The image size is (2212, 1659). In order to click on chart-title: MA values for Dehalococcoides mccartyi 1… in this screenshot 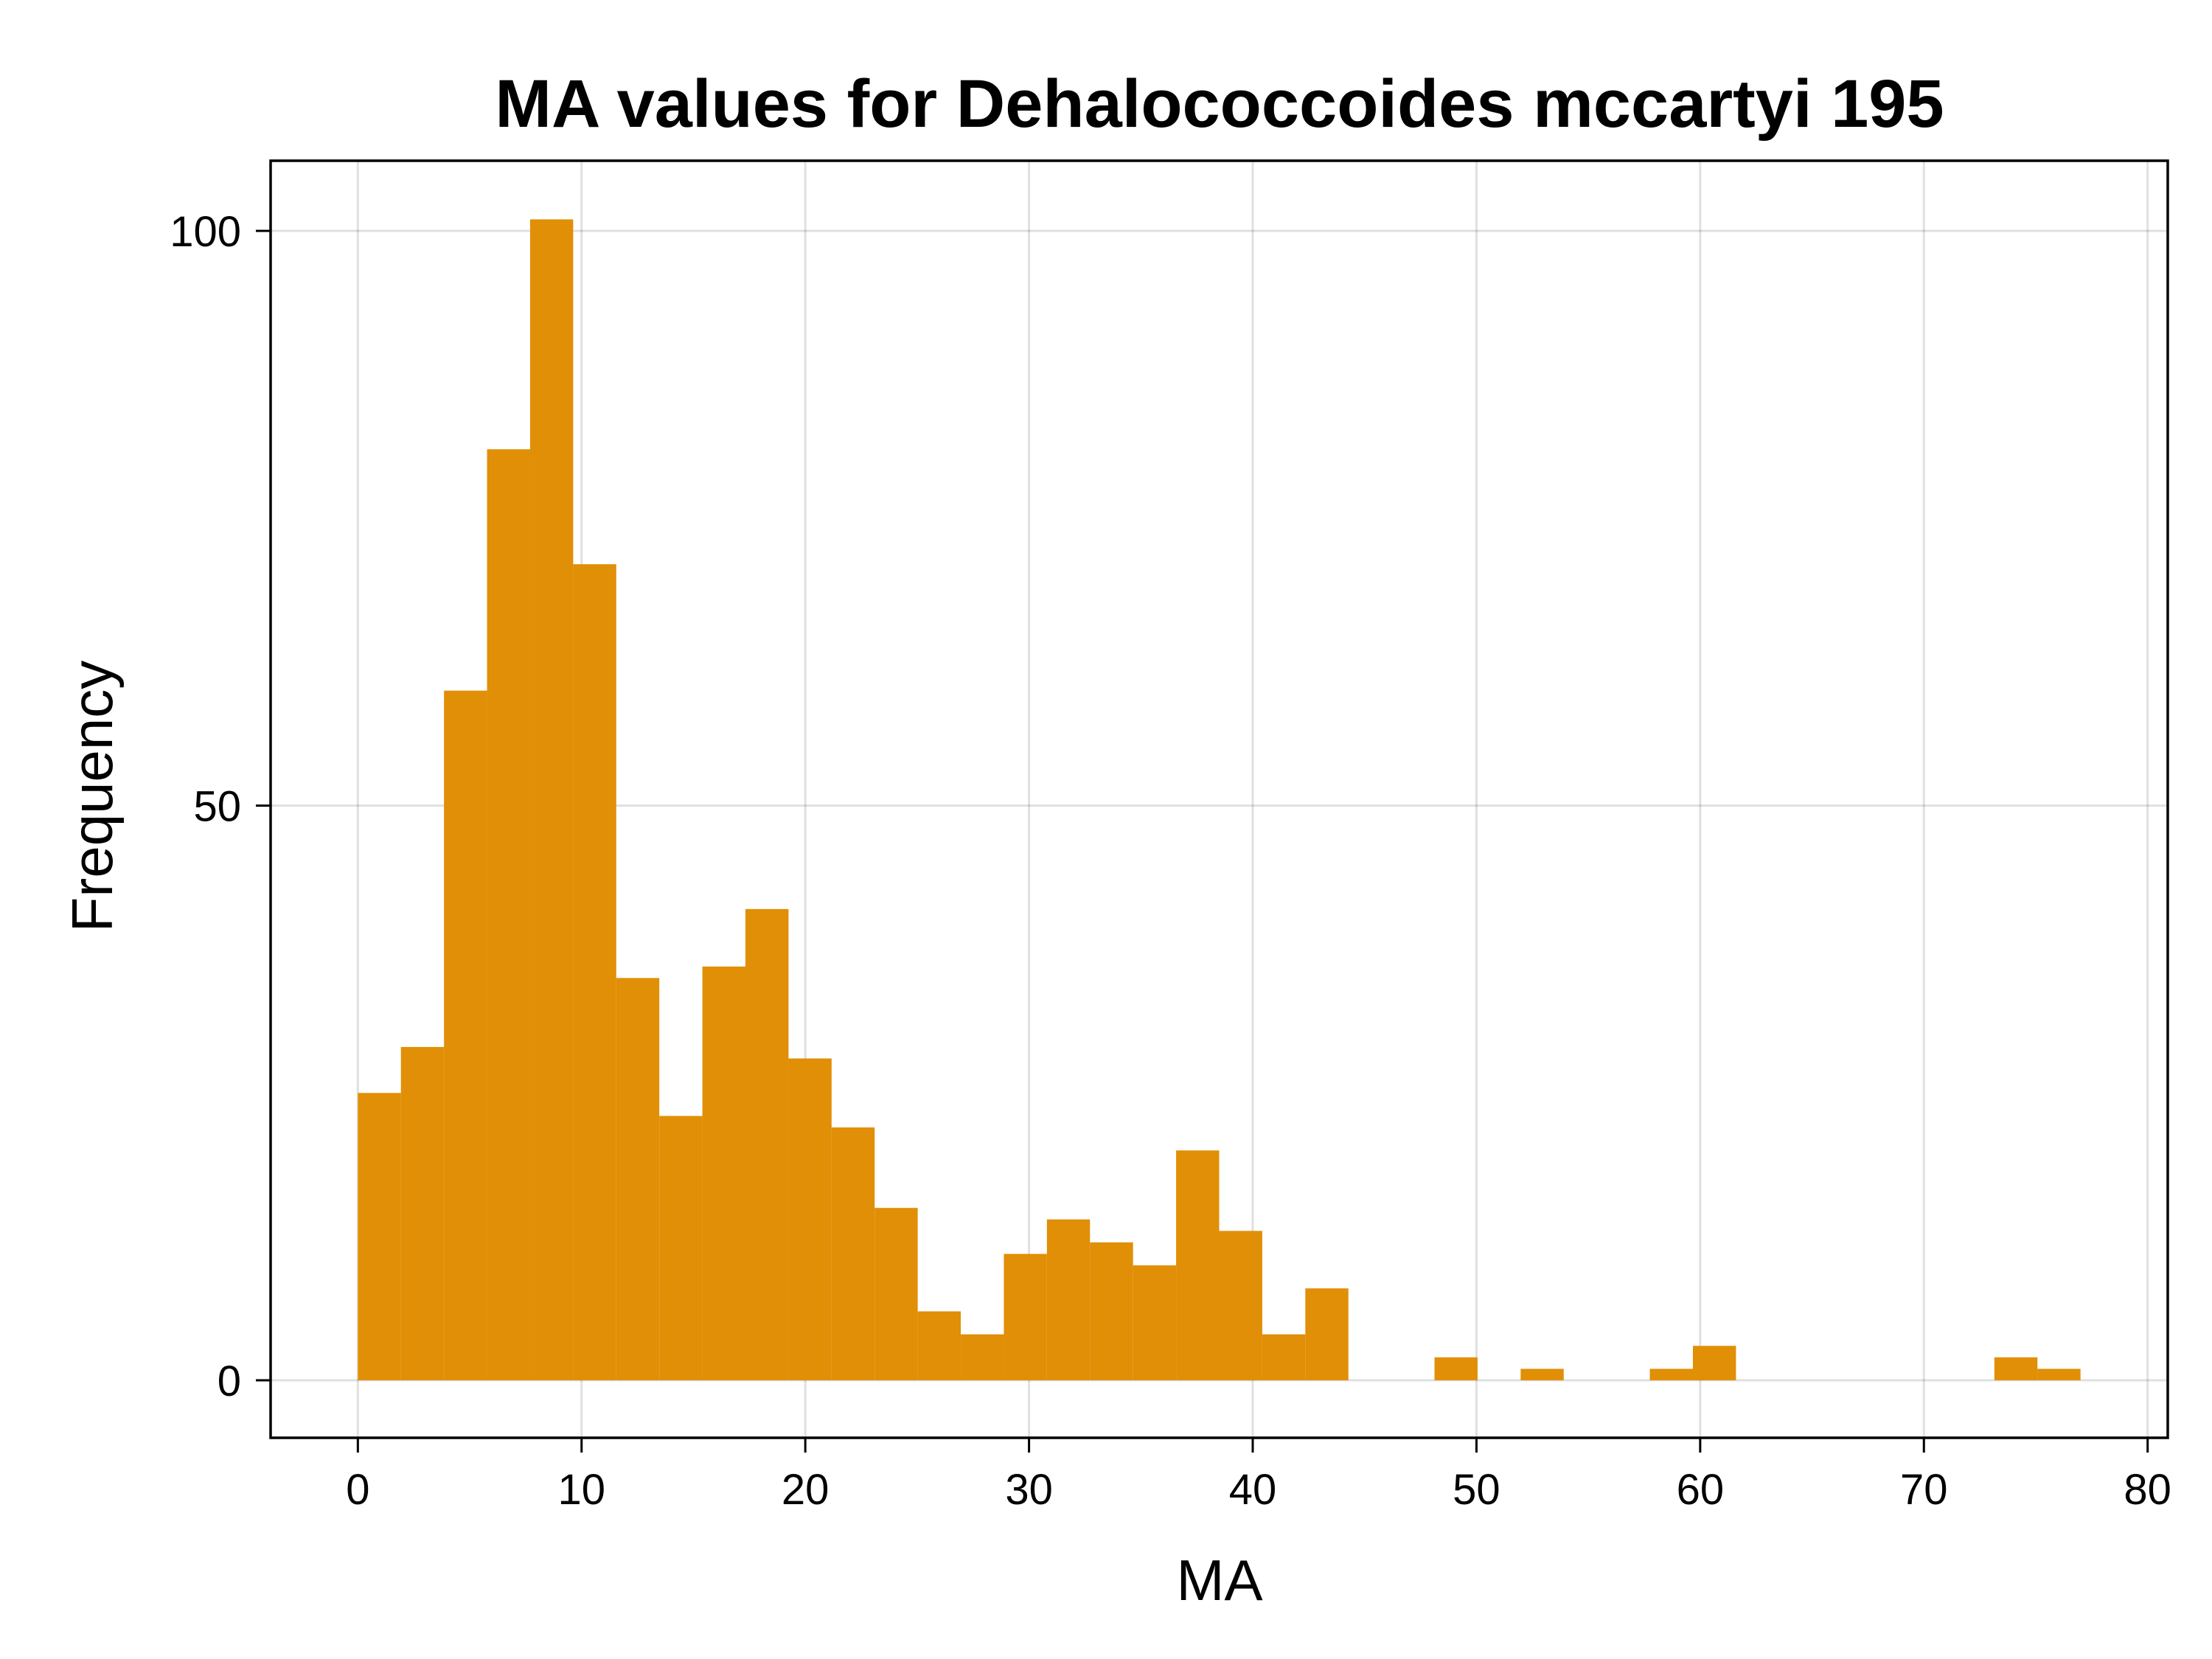, I will do `click(1219, 104)`.